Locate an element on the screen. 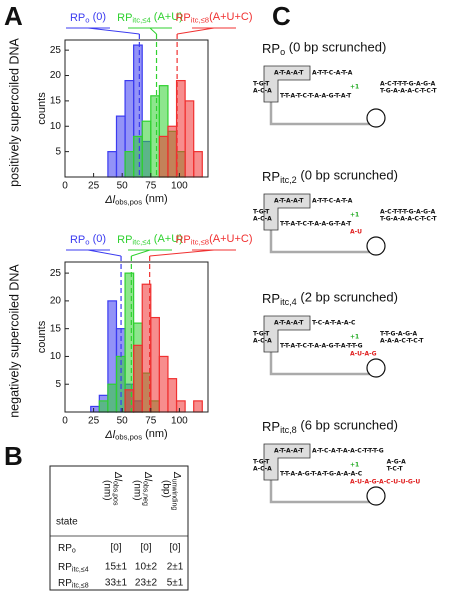 Image resolution: width=460 pixels, height=601 pixels. y-tick-label: 10 is located at coordinates (56, 356).